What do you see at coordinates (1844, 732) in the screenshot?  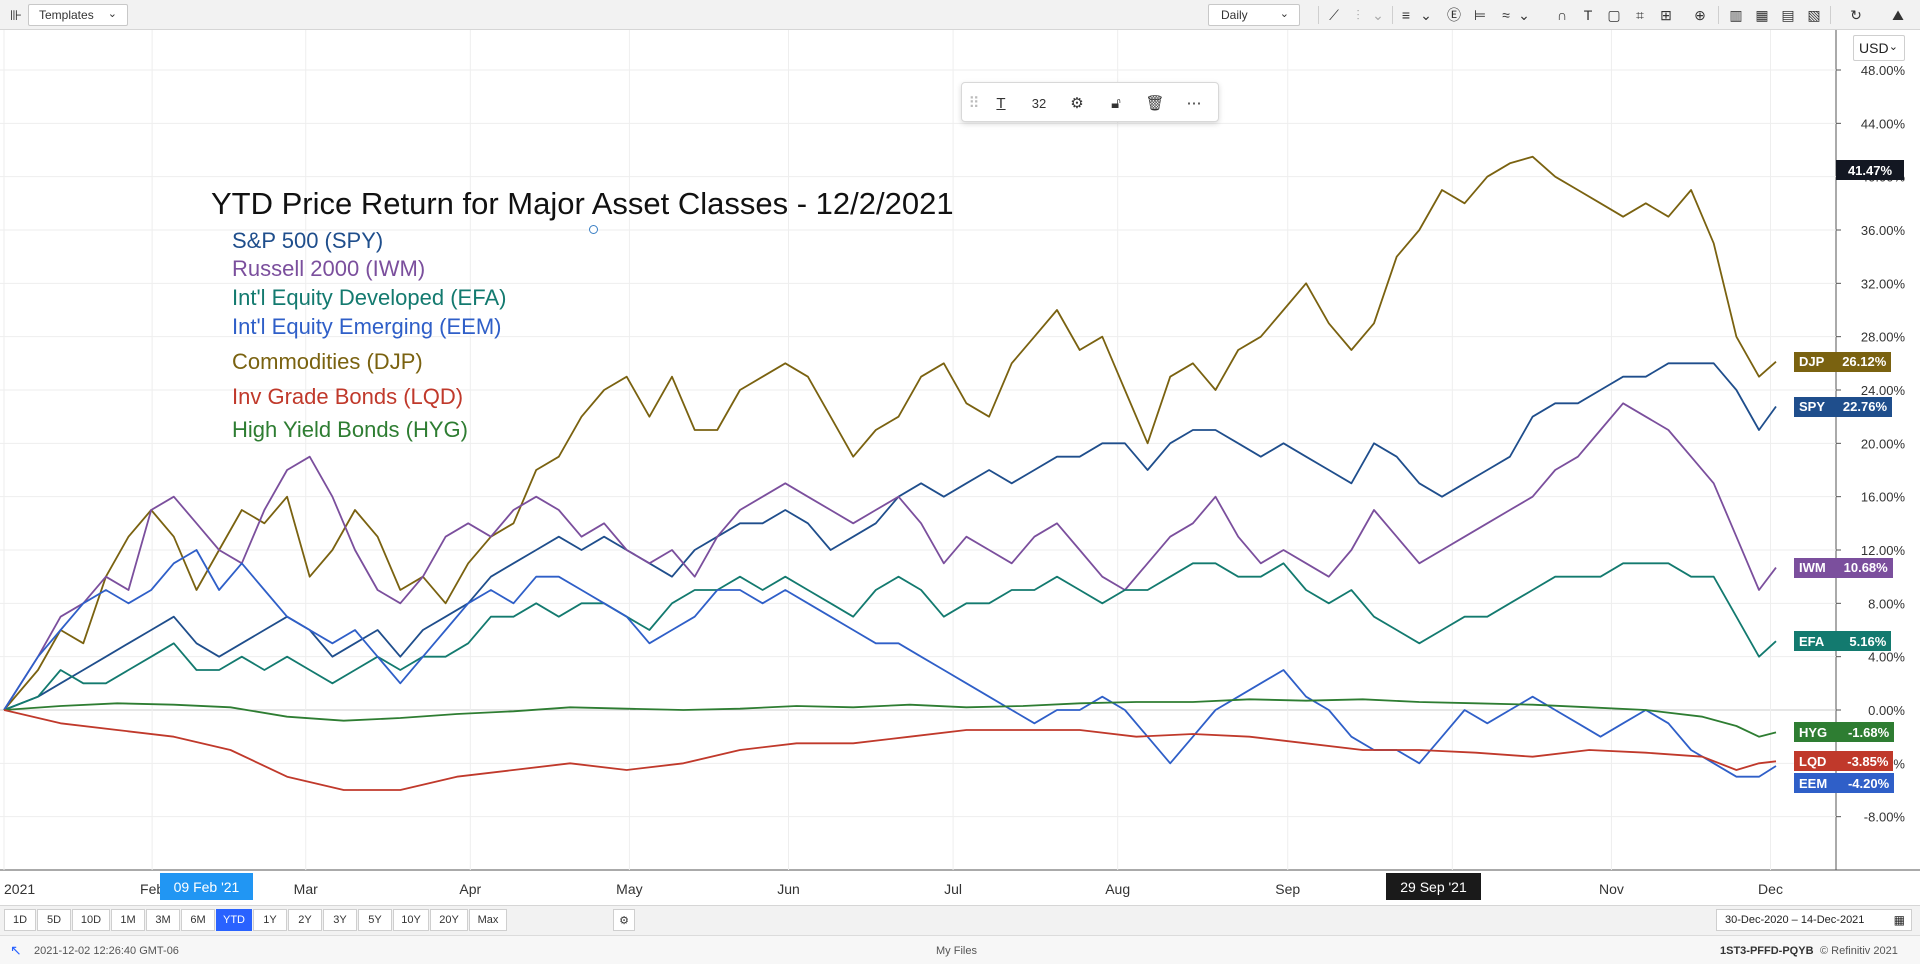 I see `series-tag-hyg: HYG -1.68%` at bounding box center [1844, 732].